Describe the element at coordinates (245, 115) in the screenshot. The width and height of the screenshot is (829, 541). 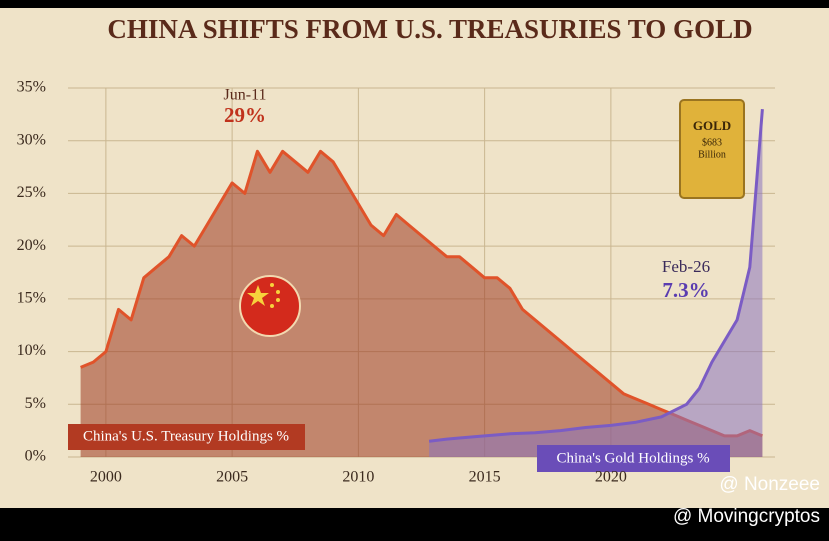
I see `annotation-value: 29%` at that location.